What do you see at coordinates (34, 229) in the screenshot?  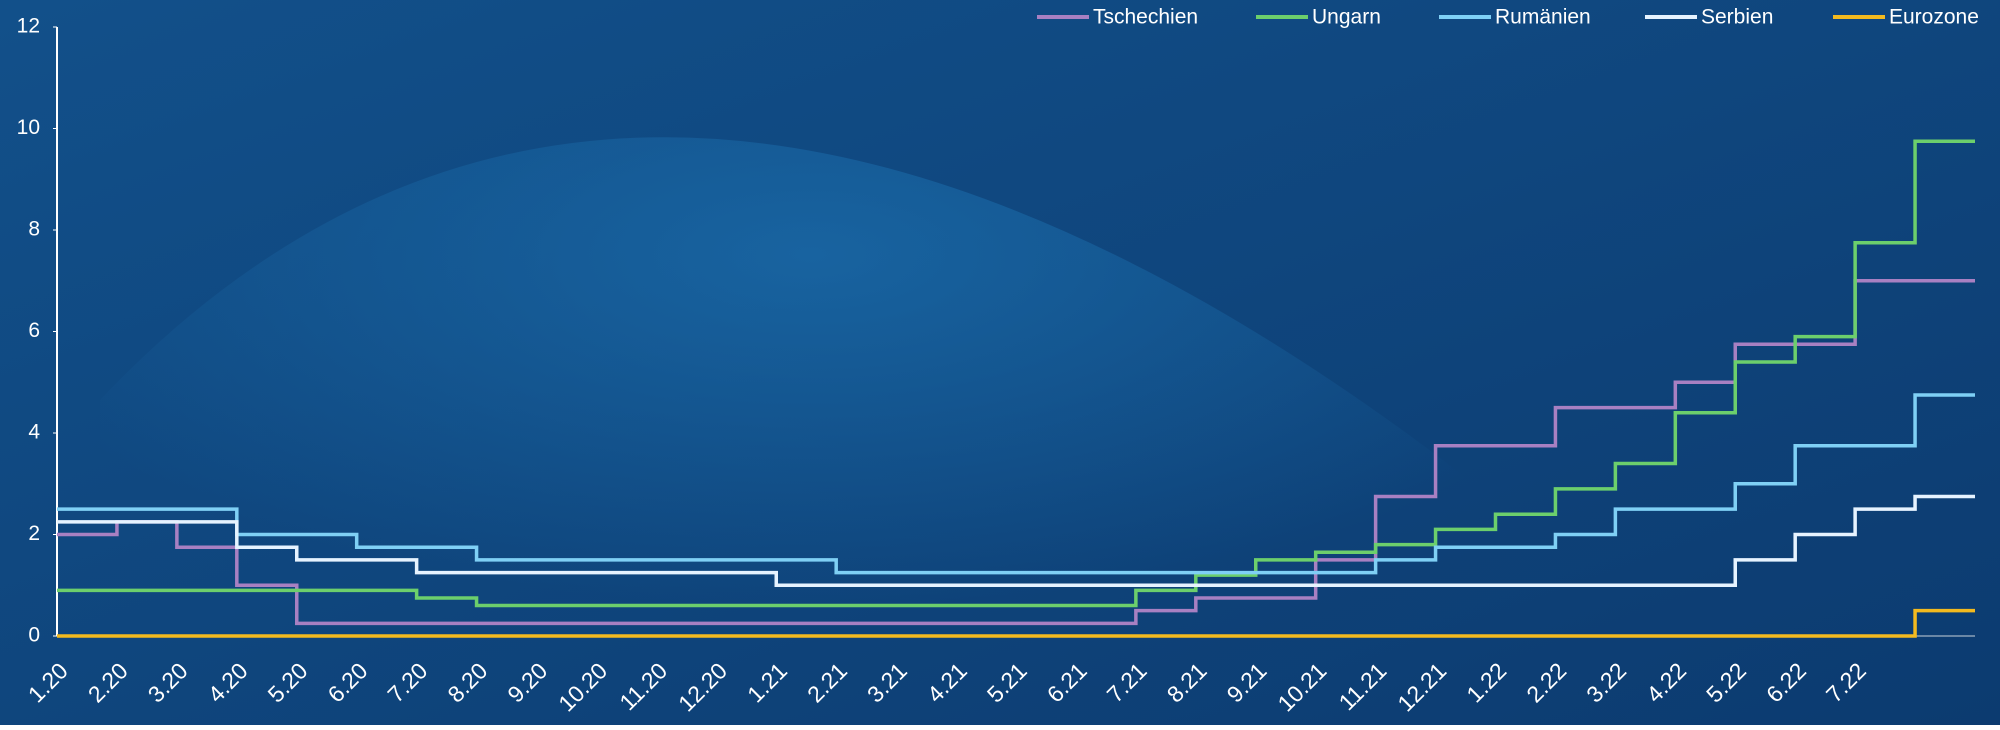 I see `y-tick-label: 8` at bounding box center [34, 229].